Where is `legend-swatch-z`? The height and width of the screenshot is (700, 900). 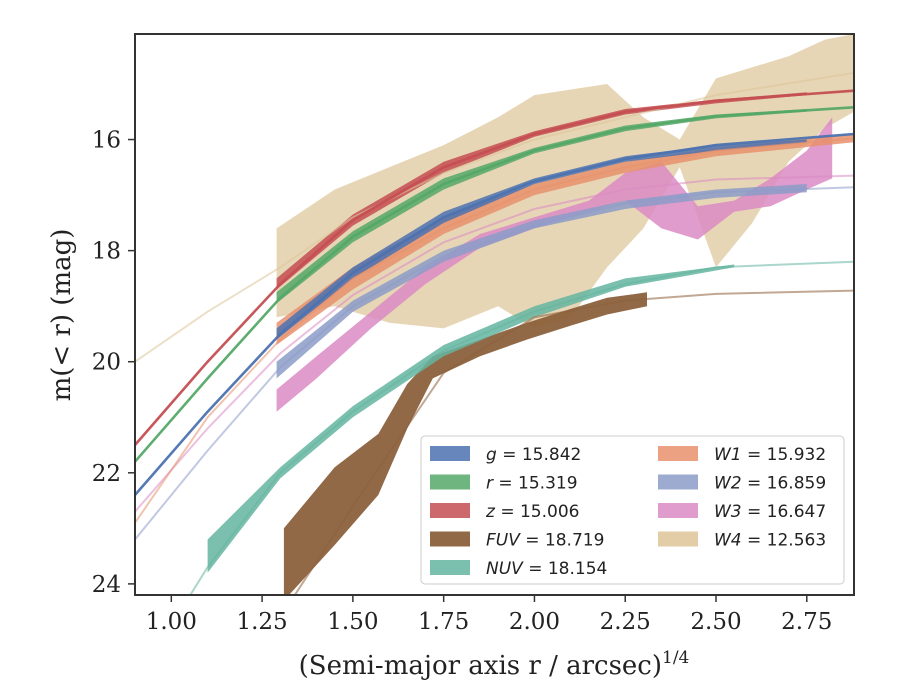 legend-swatch-z is located at coordinates (450, 510).